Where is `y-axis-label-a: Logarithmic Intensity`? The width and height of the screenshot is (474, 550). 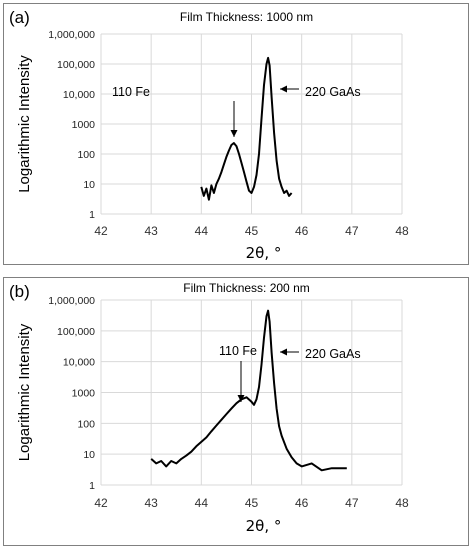
y-axis-label-a: Logarithmic Intensity is located at coordinates (24, 124).